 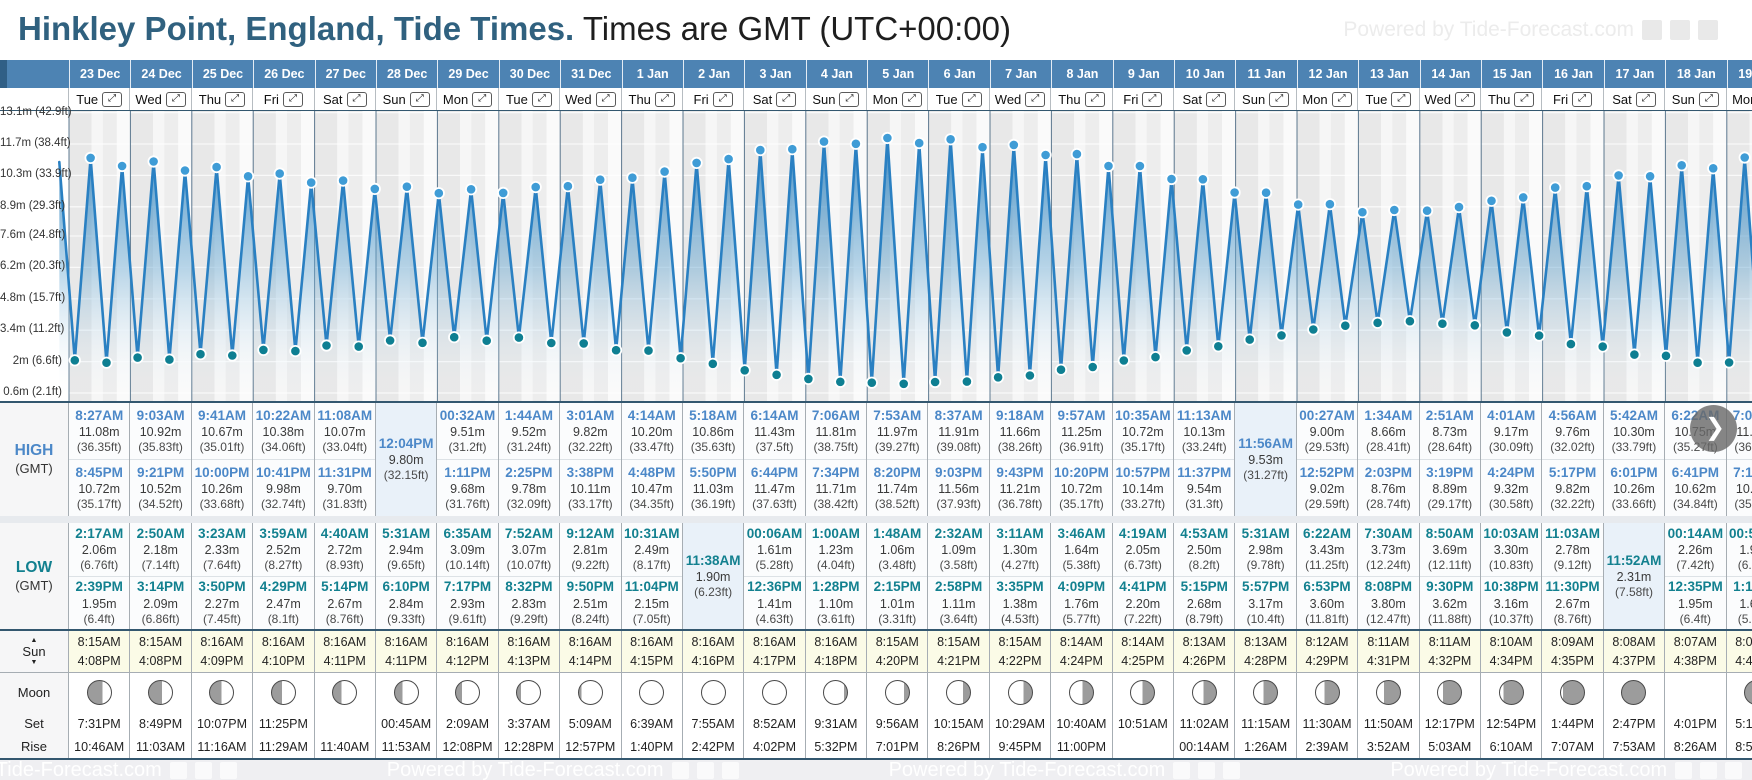 I want to click on tide-height-m: 8.76m, so click(x=1388, y=488).